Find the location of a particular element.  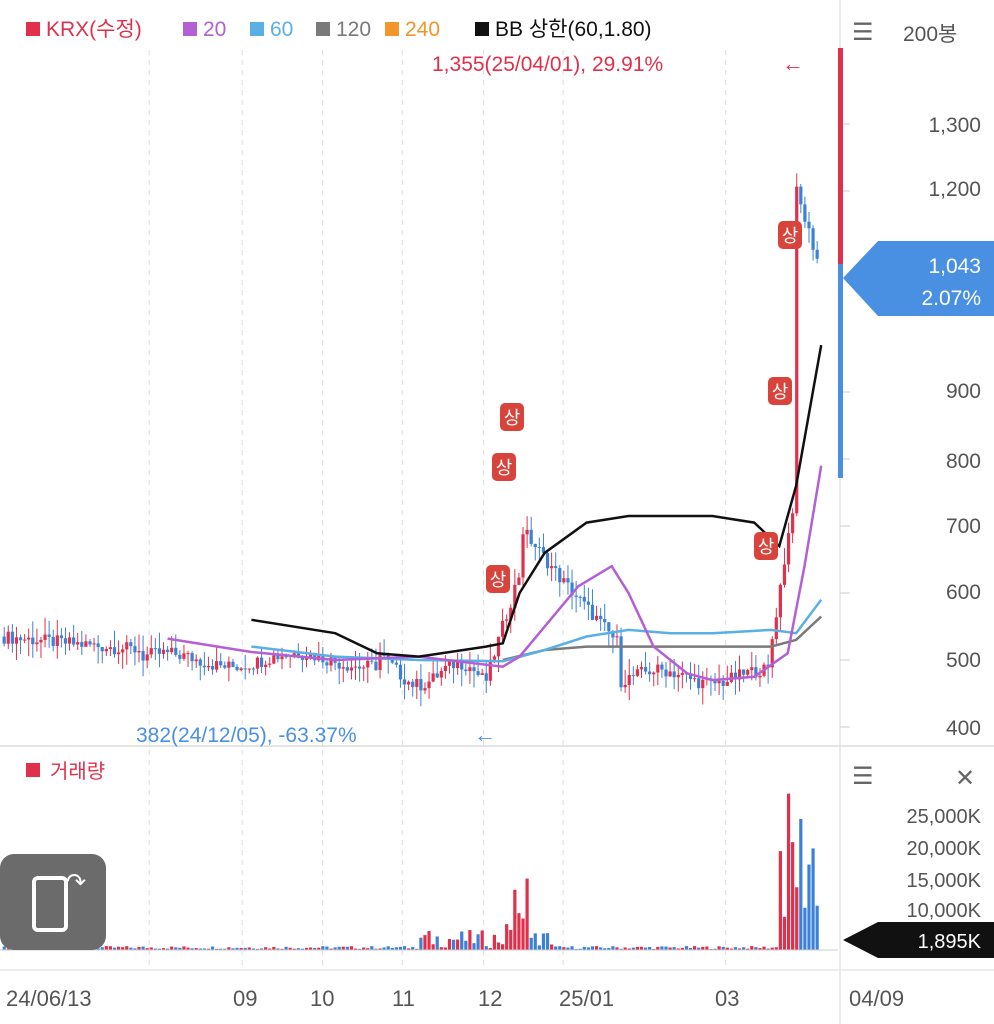

ma60-line is located at coordinates (537, 630).